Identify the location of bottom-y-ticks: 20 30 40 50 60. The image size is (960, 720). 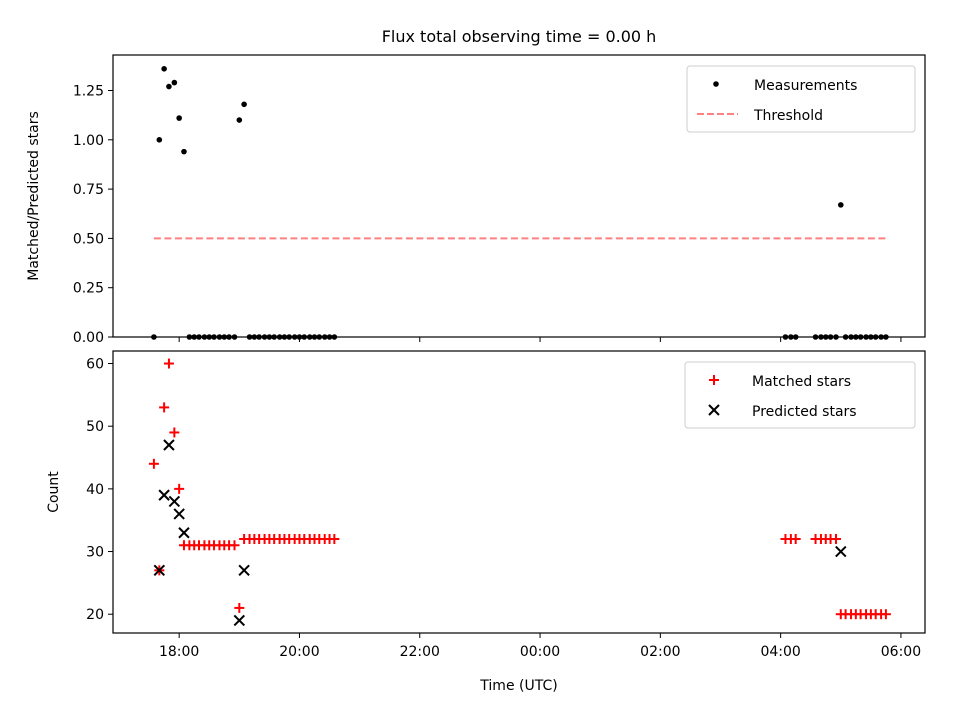
(99, 490).